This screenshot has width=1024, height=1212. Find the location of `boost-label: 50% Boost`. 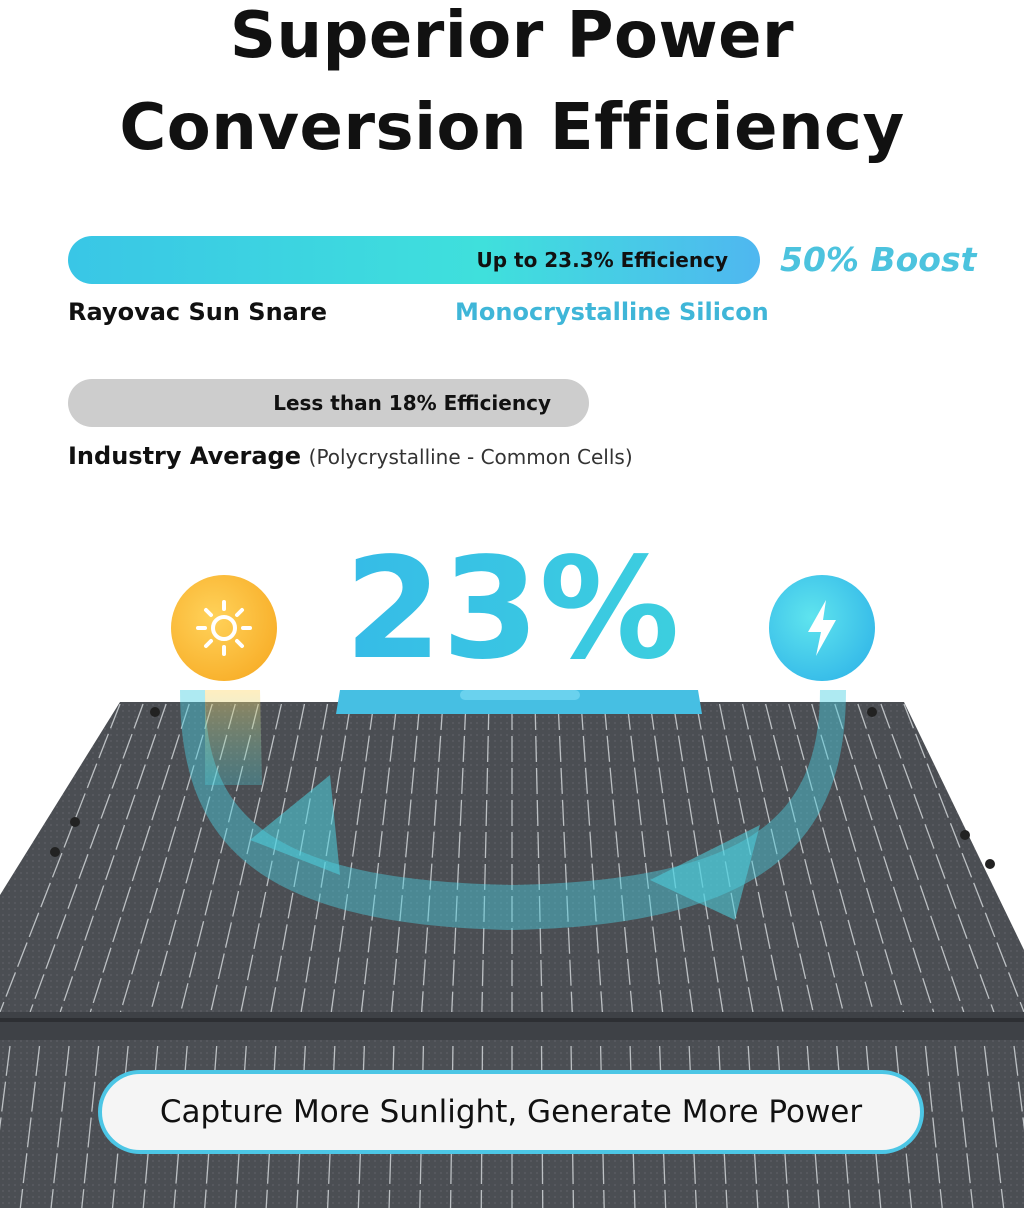

boost-label: 50% Boost is located at coordinates (878, 259).